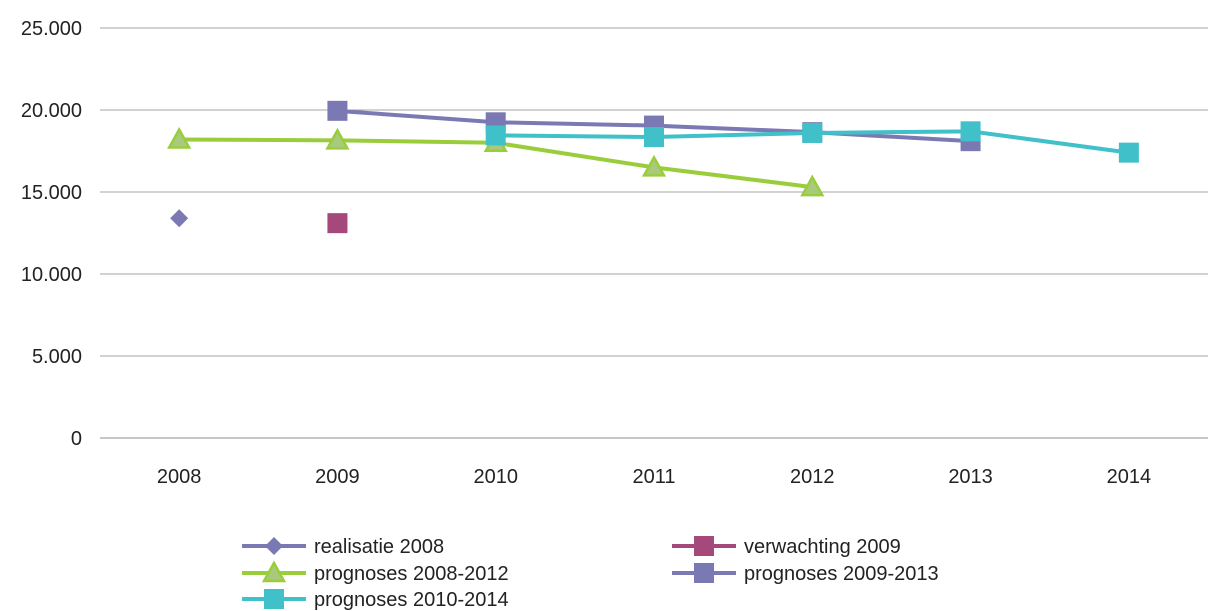  Describe the element at coordinates (841, 574) in the screenshot. I see `legend-label: prognoses 2009-2013` at that location.